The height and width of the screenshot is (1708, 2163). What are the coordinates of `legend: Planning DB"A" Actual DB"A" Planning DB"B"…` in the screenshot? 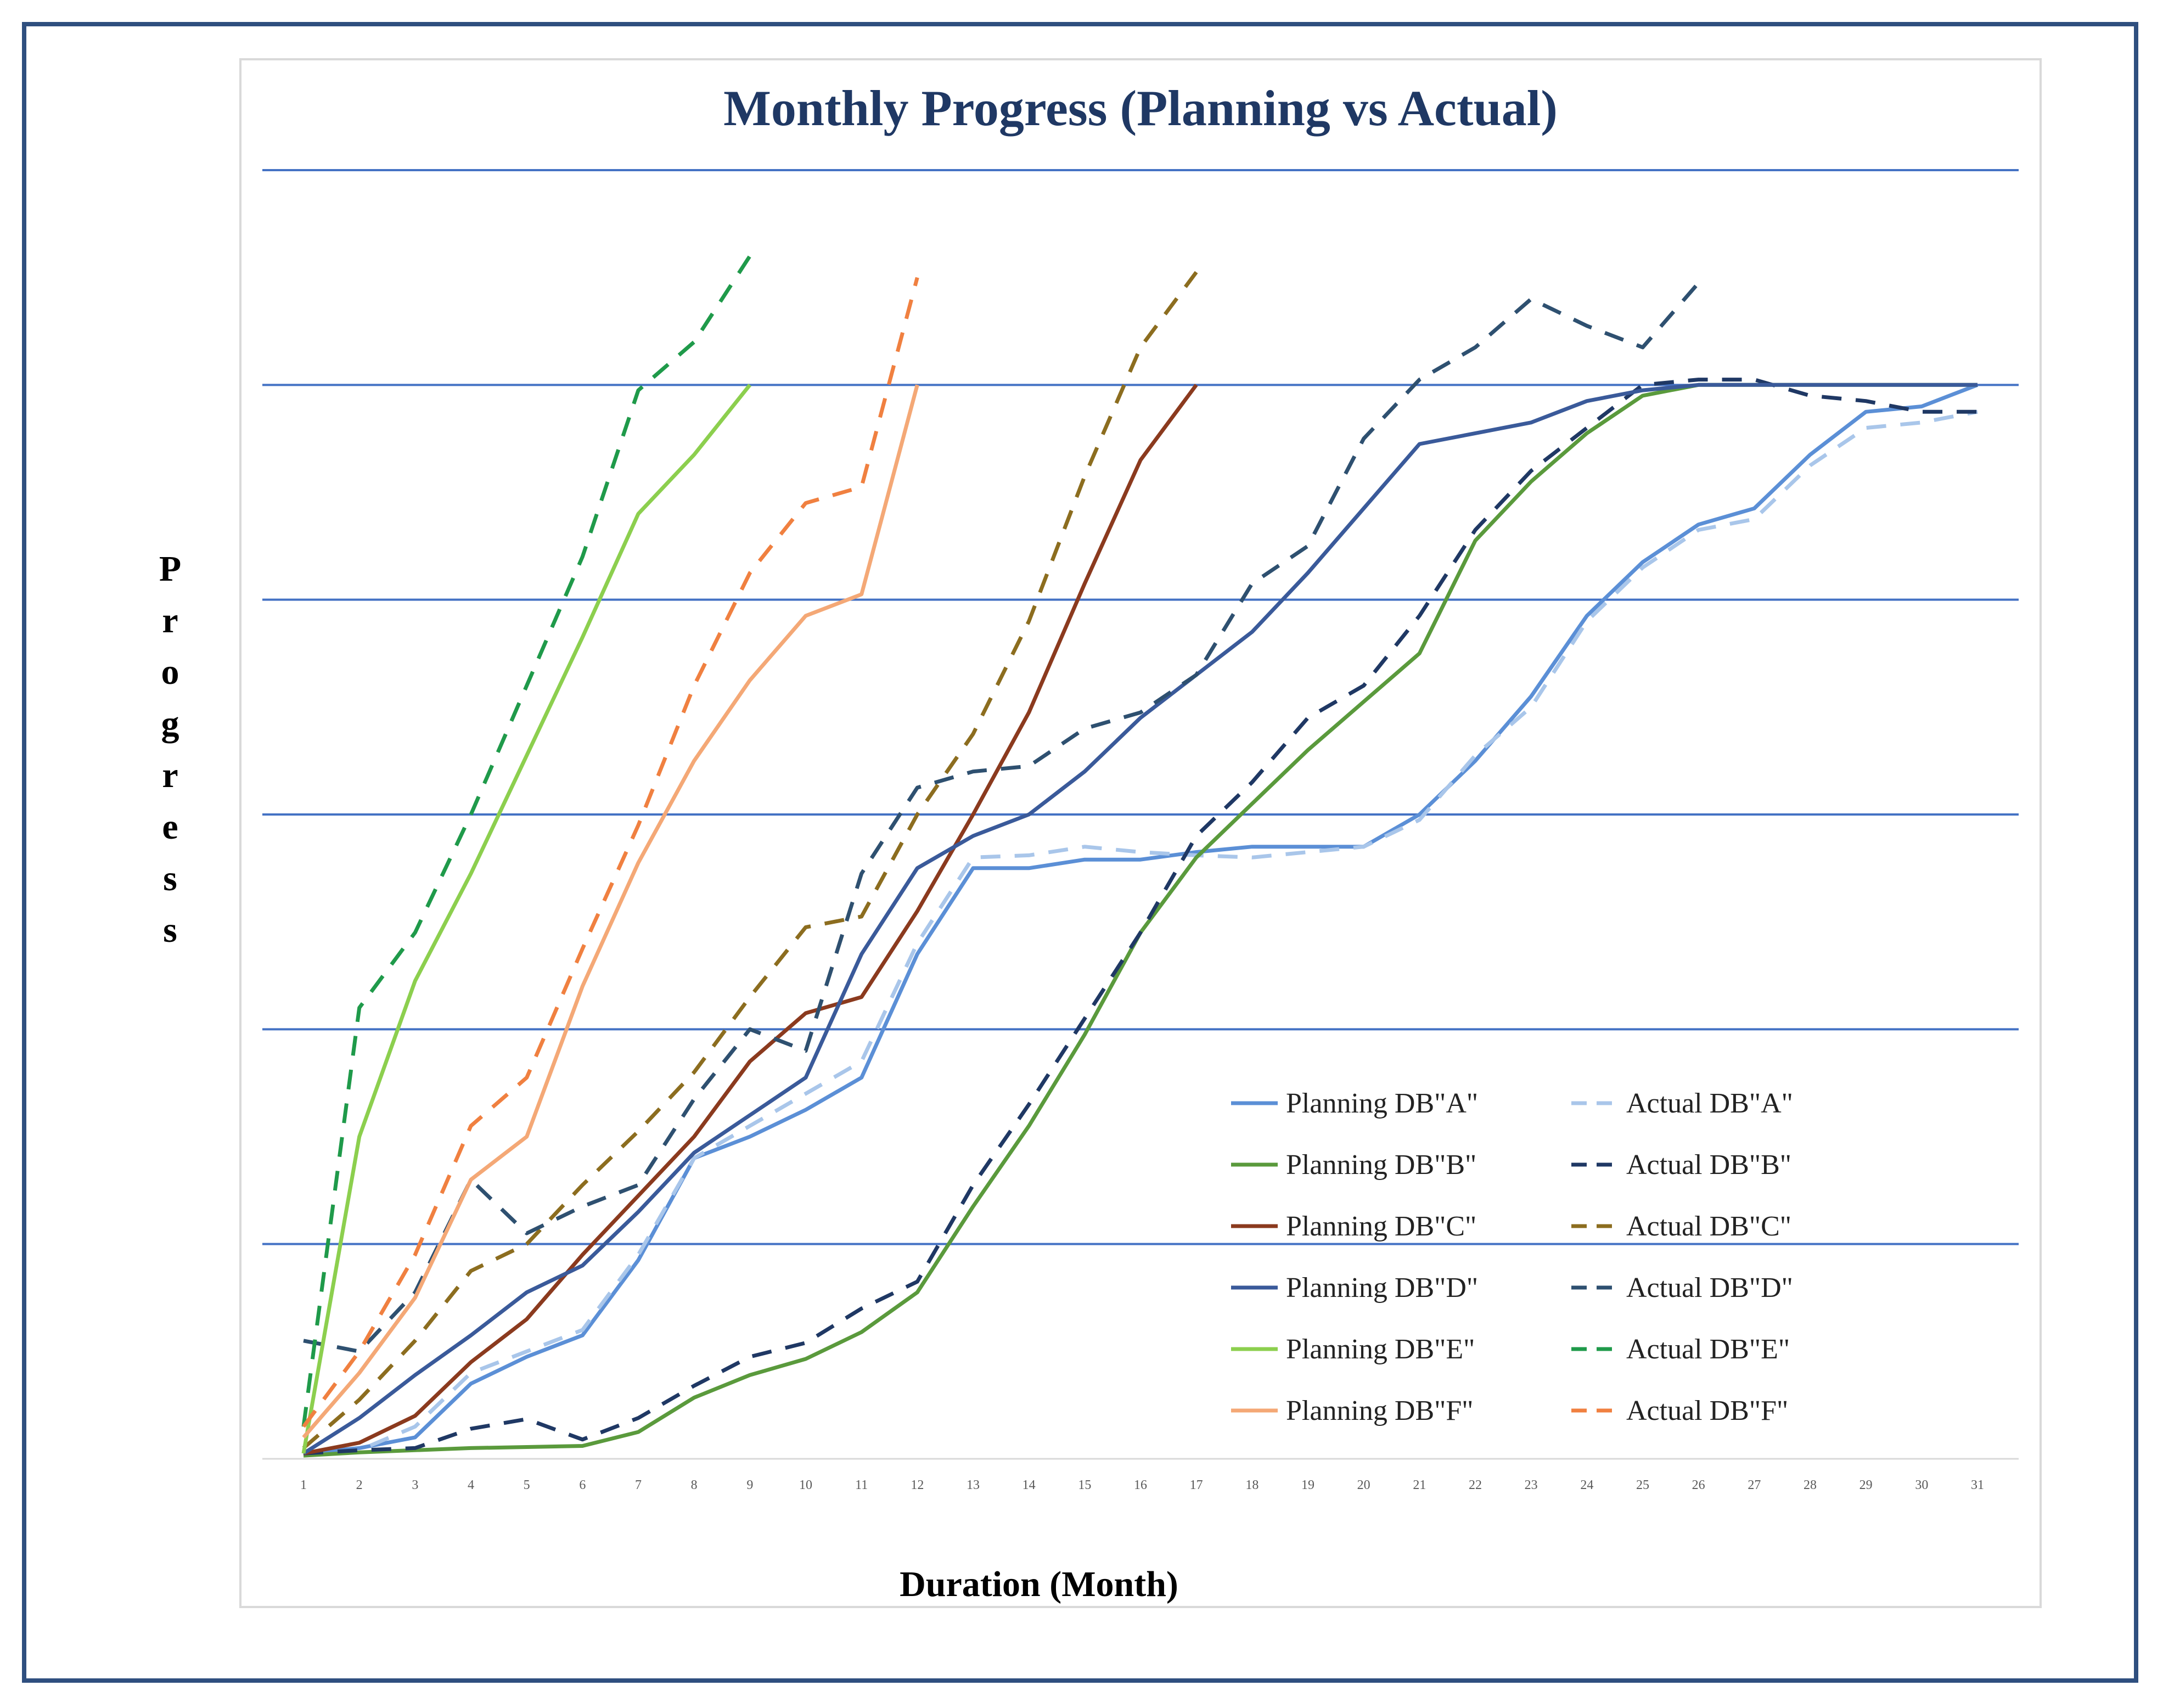 It's located at (1512, 1257).